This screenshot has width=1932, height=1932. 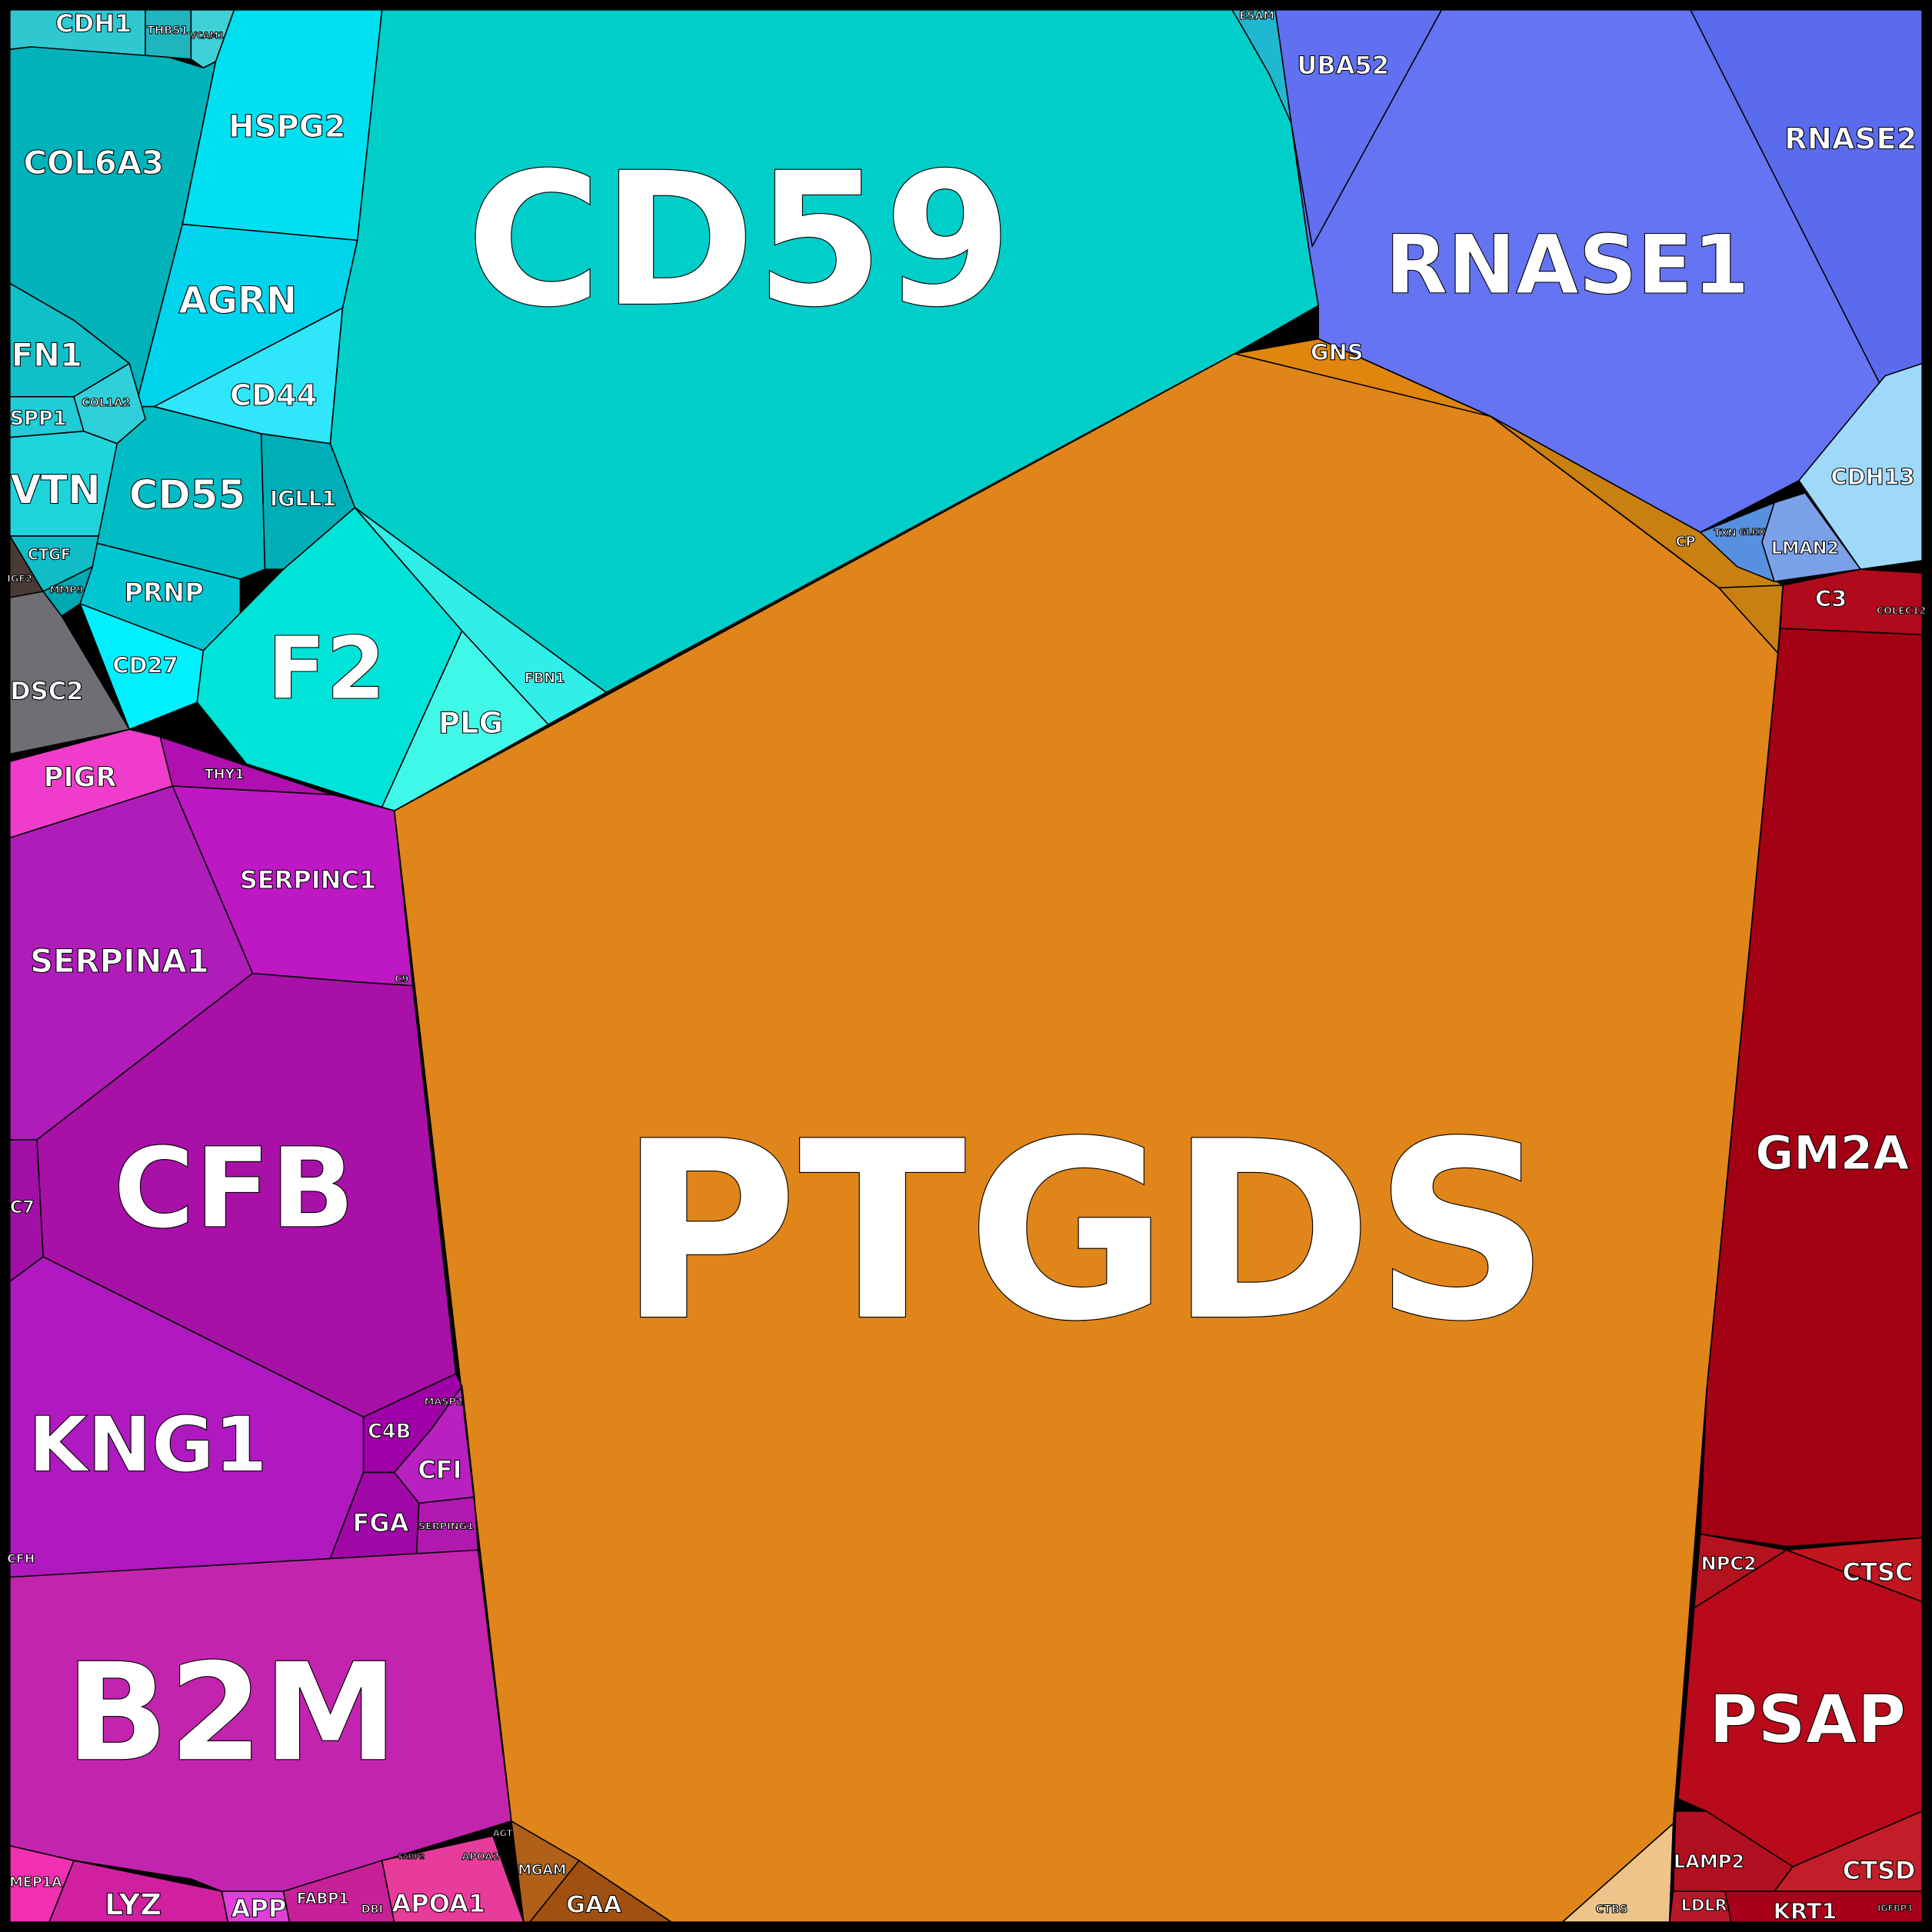 I want to click on cell-label: HSPG2, so click(x=286, y=127).